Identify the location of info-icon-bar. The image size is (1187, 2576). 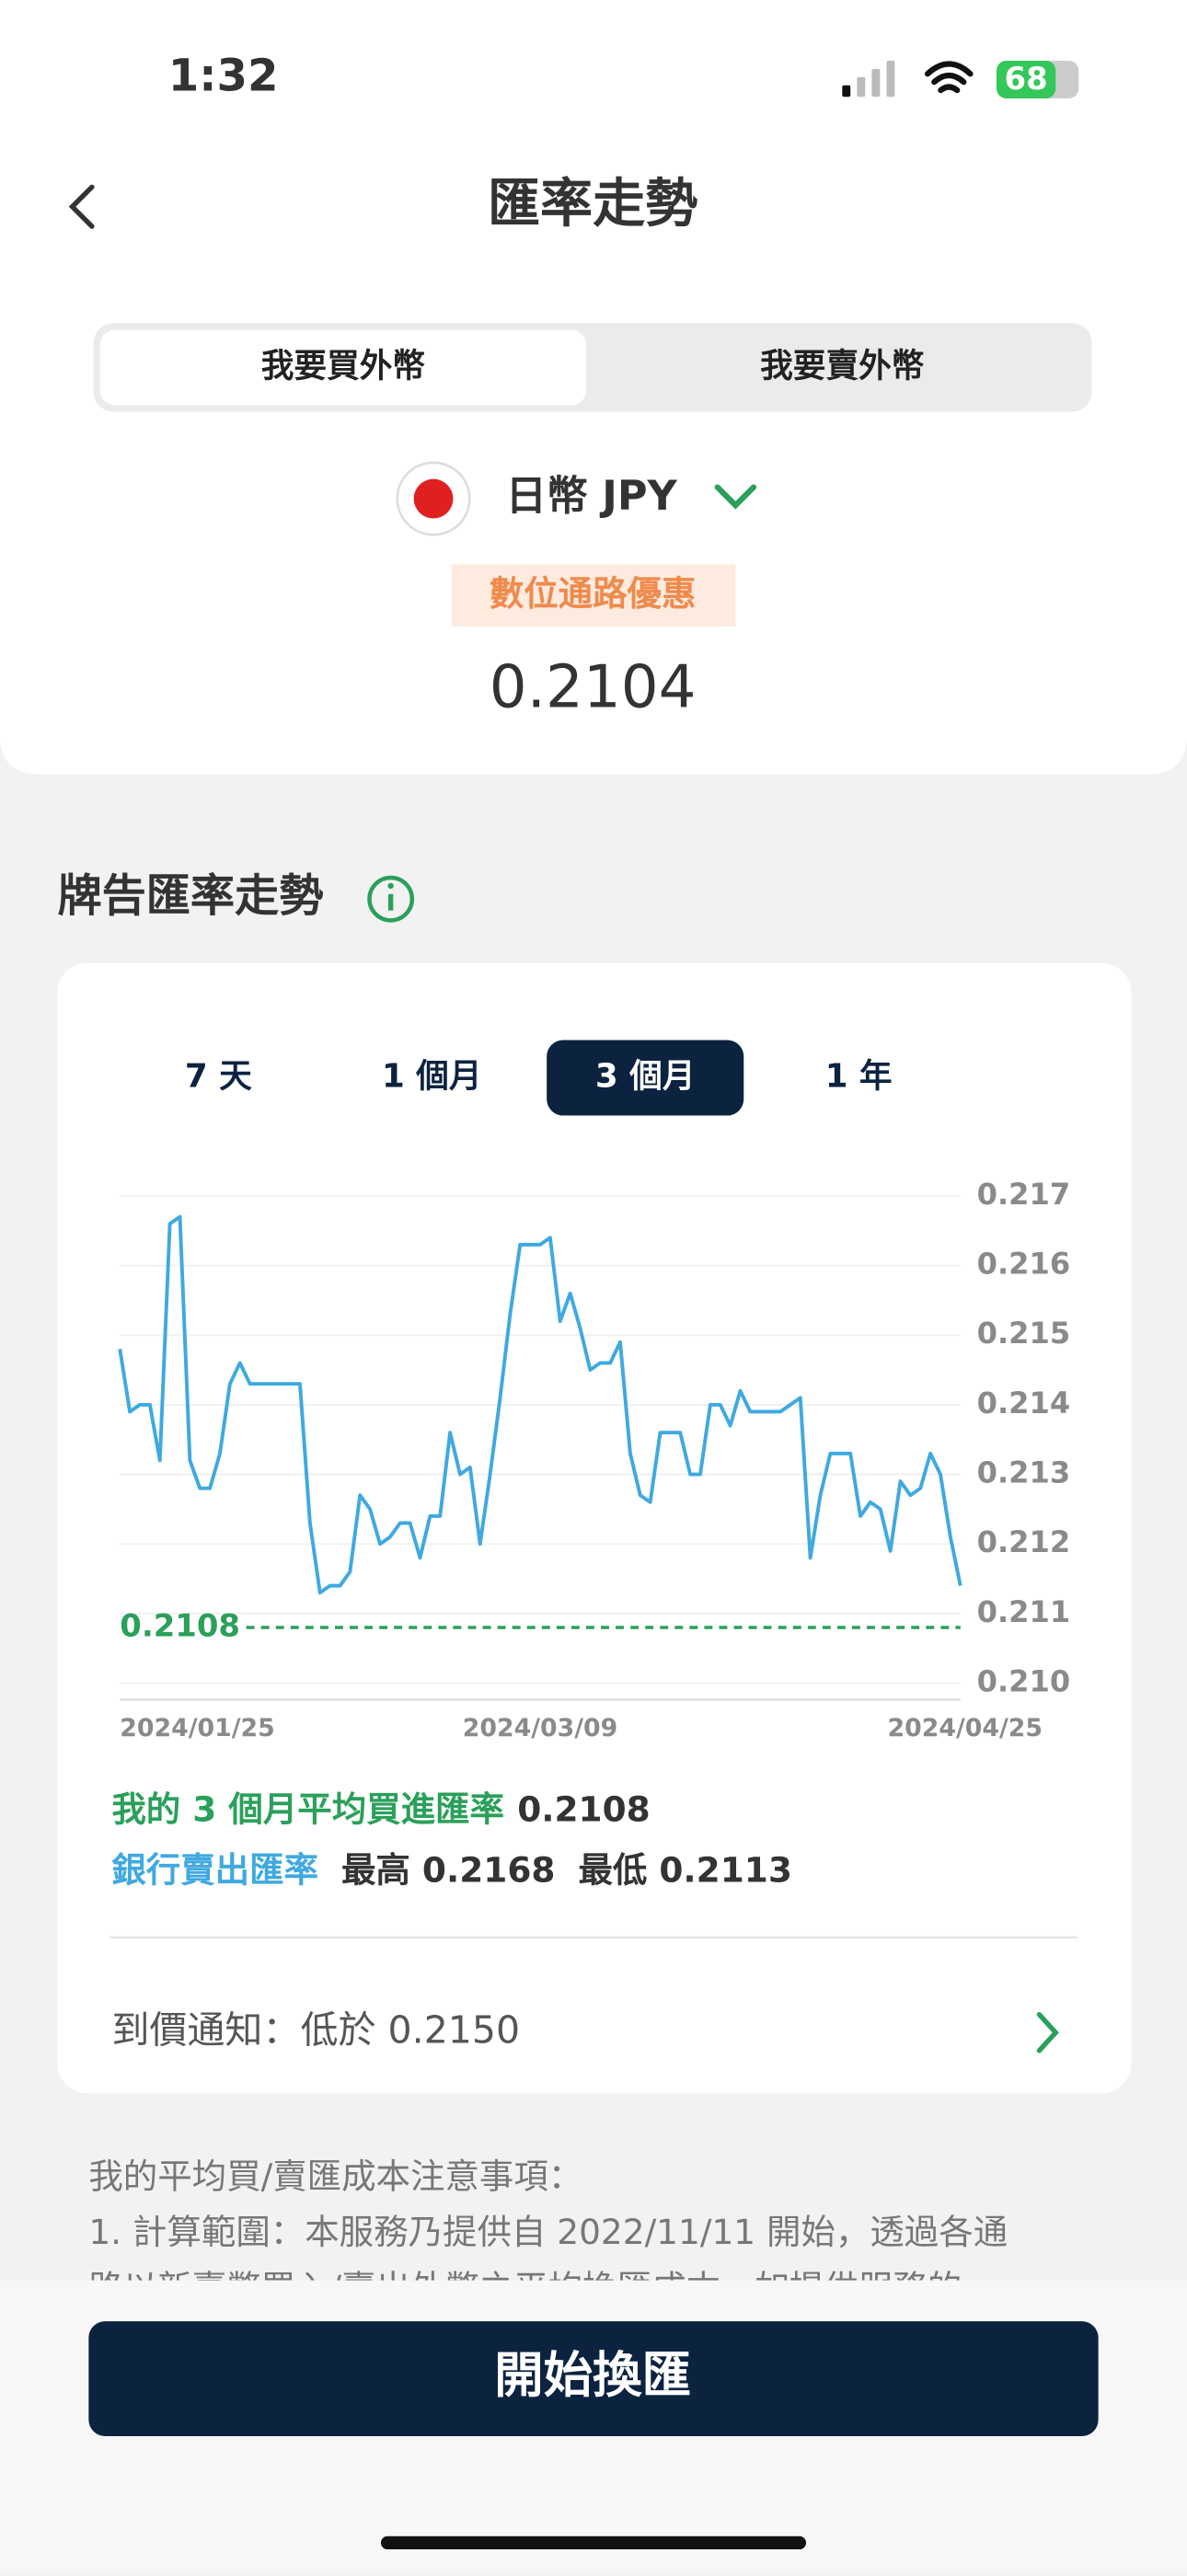
(390, 902).